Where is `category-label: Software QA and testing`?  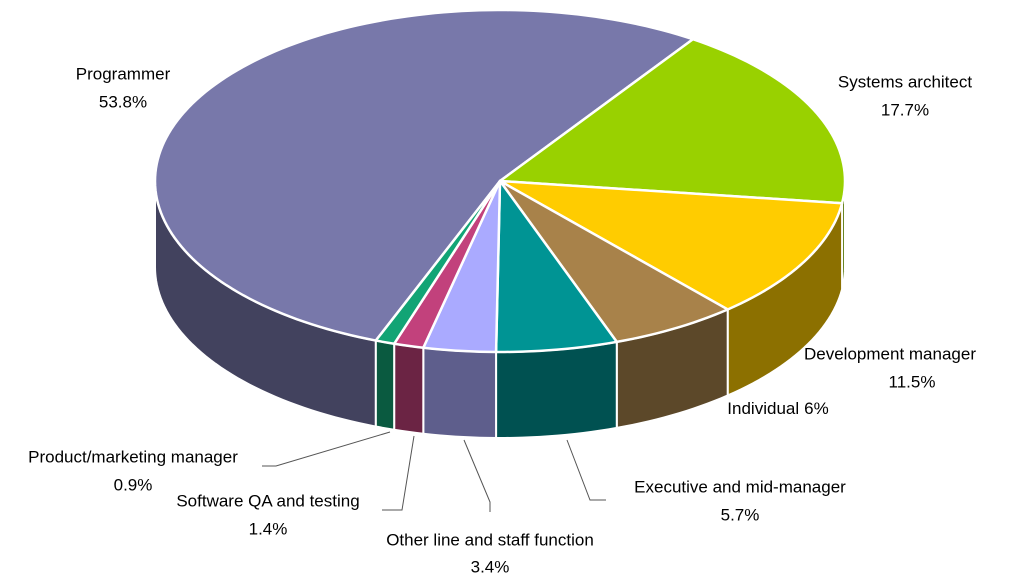 category-label: Software QA and testing is located at coordinates (267, 500).